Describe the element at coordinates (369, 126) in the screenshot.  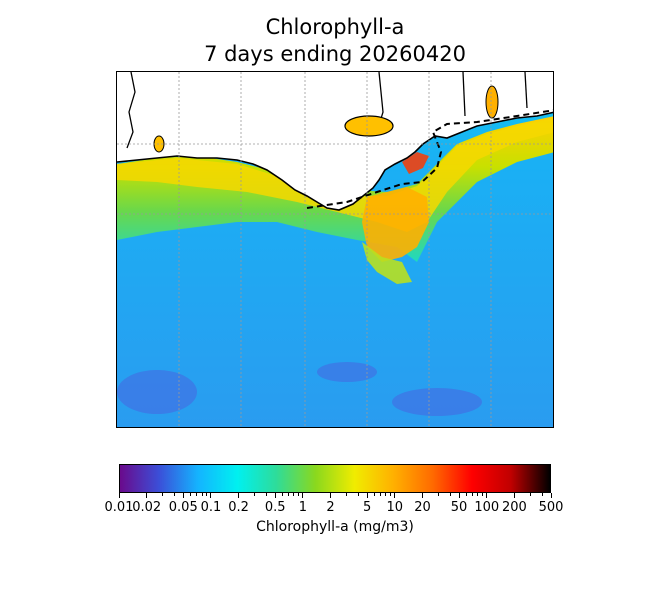
I see `lake-yellow` at that location.